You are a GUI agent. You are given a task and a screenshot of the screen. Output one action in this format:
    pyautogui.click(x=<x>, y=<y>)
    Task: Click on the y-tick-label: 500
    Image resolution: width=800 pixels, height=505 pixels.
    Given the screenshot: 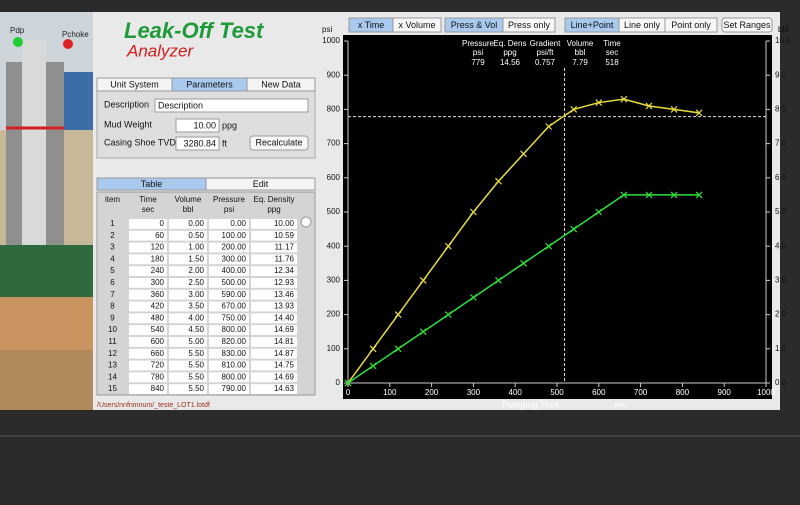 What is the action you would take?
    pyautogui.click(x=334, y=211)
    